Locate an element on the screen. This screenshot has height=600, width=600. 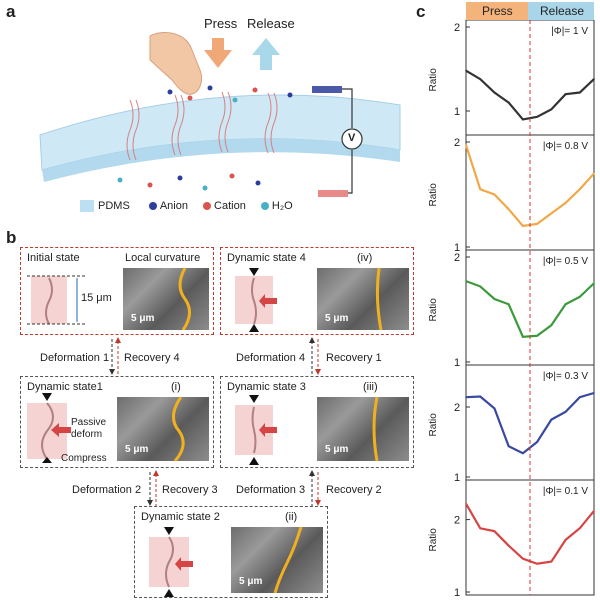
press-label: Press is located at coordinates (221, 23).